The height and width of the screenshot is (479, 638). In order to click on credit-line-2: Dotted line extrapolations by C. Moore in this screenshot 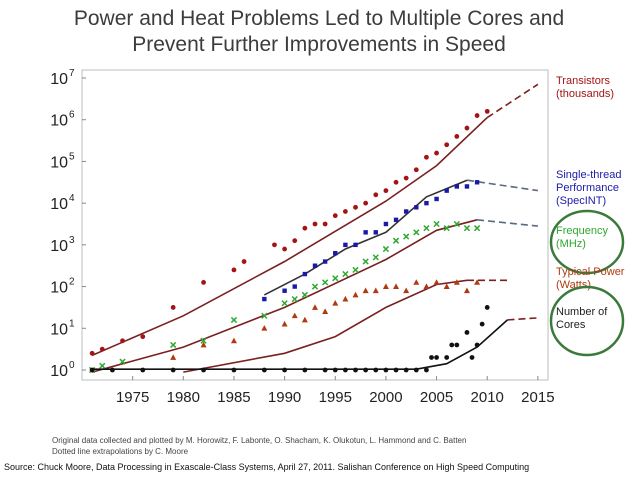, I will do `click(120, 451)`.